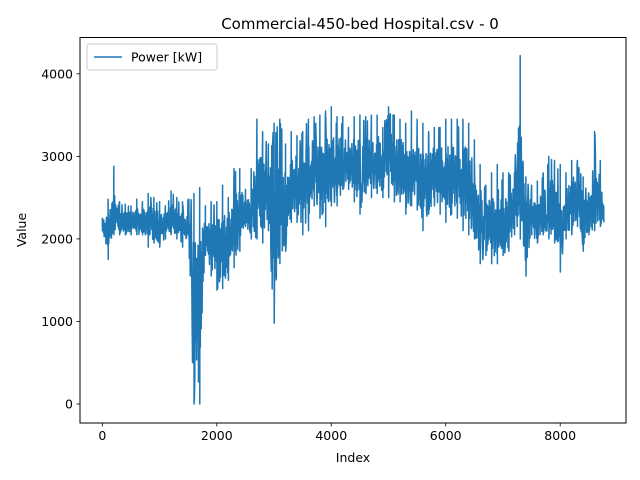 The height and width of the screenshot is (480, 640). I want to click on x-tick-label: 6000, so click(446, 435).